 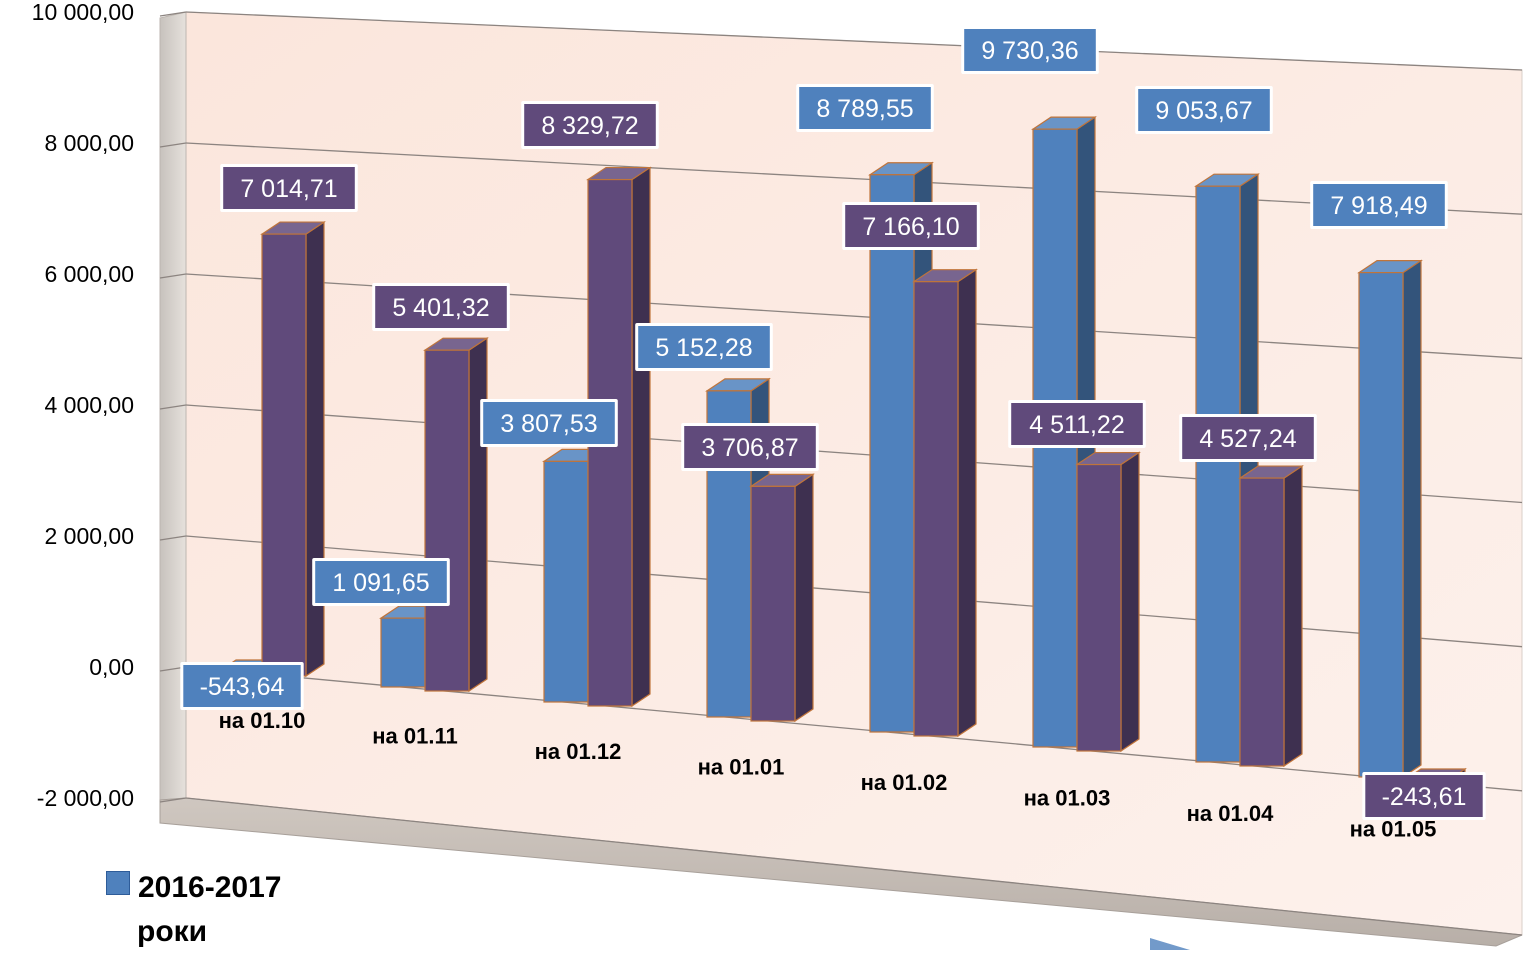 I want to click on svg-text: 9 053,67, so click(x=1203, y=111).